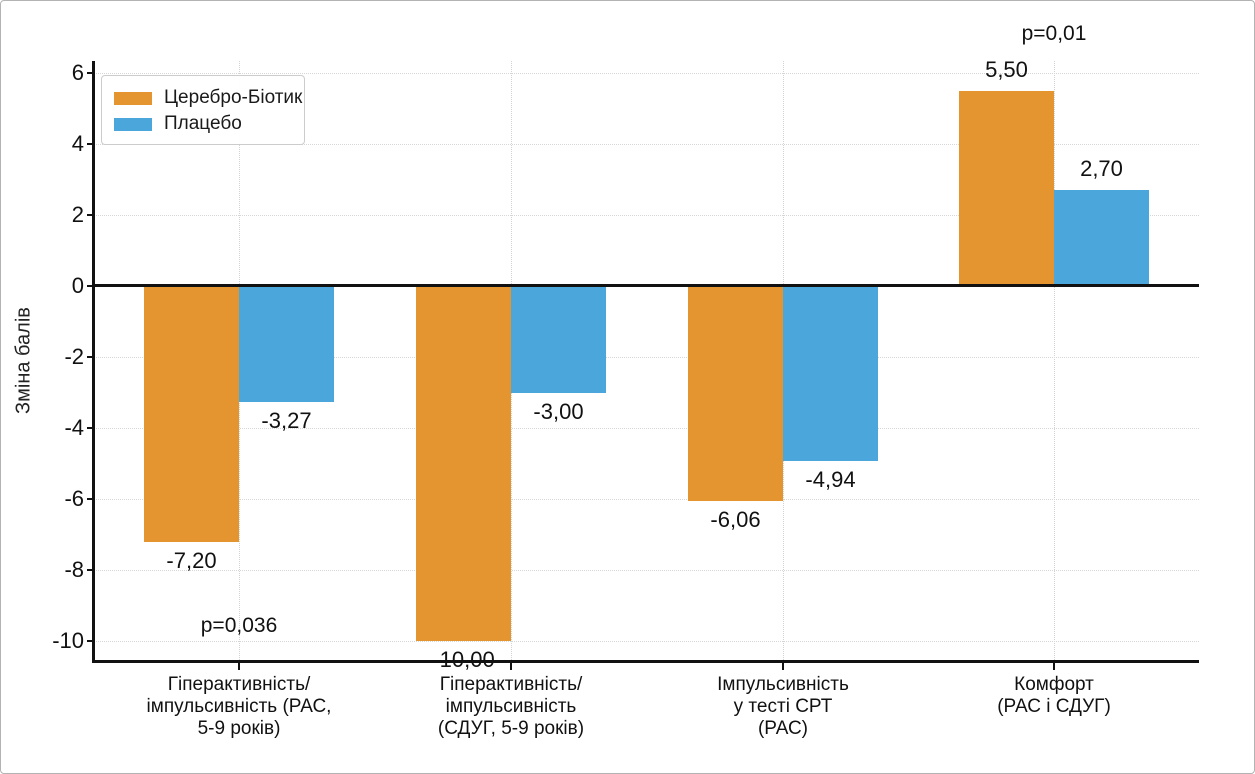 The image size is (1255, 774). I want to click on x-axis-spine, so click(645, 661).